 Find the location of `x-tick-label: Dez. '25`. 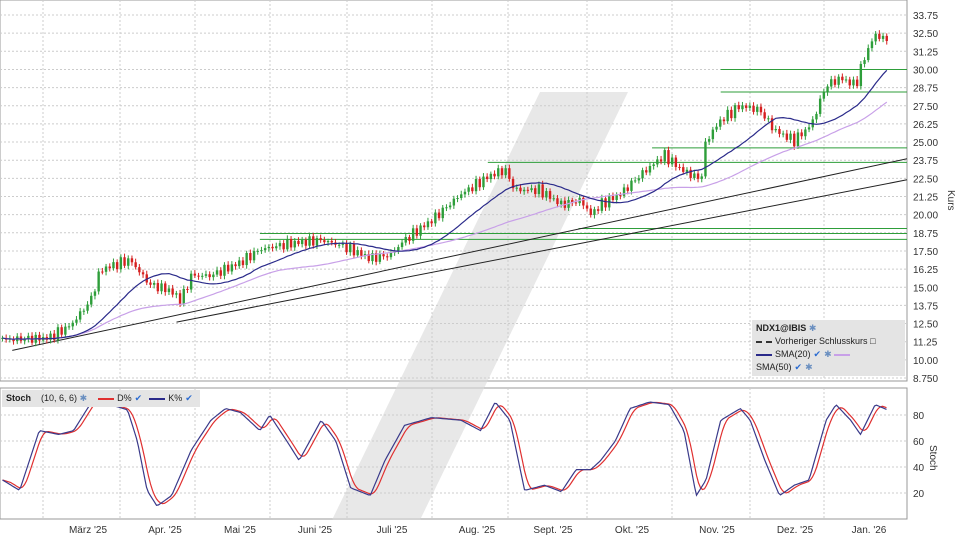

x-tick-label: Dez. '25 is located at coordinates (795, 530).